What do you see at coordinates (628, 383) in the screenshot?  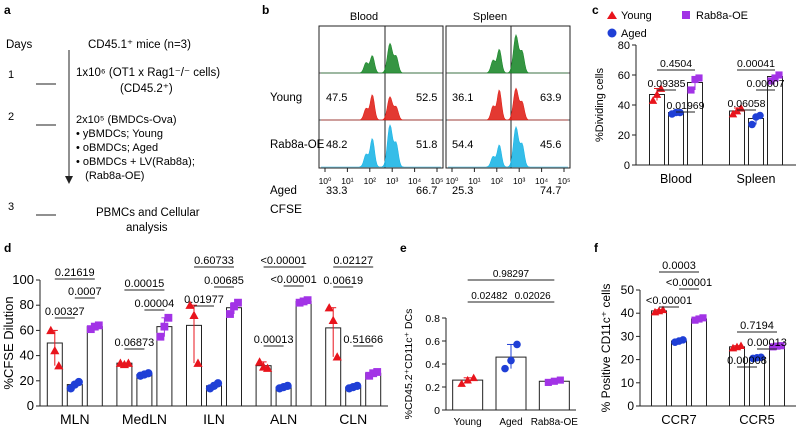 I see `y-tick-label: 10` at bounding box center [628, 383].